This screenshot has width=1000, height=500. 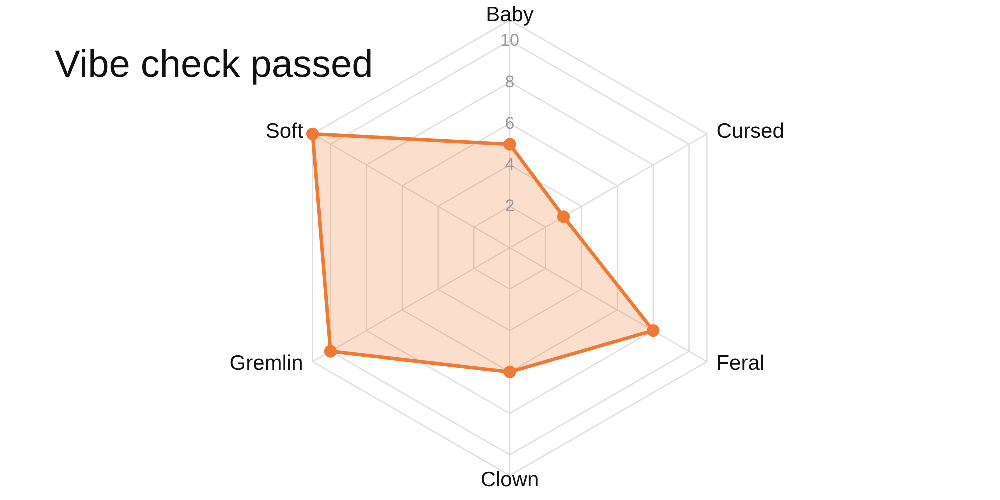 I want to click on spoke-label: Baby, so click(x=510, y=14).